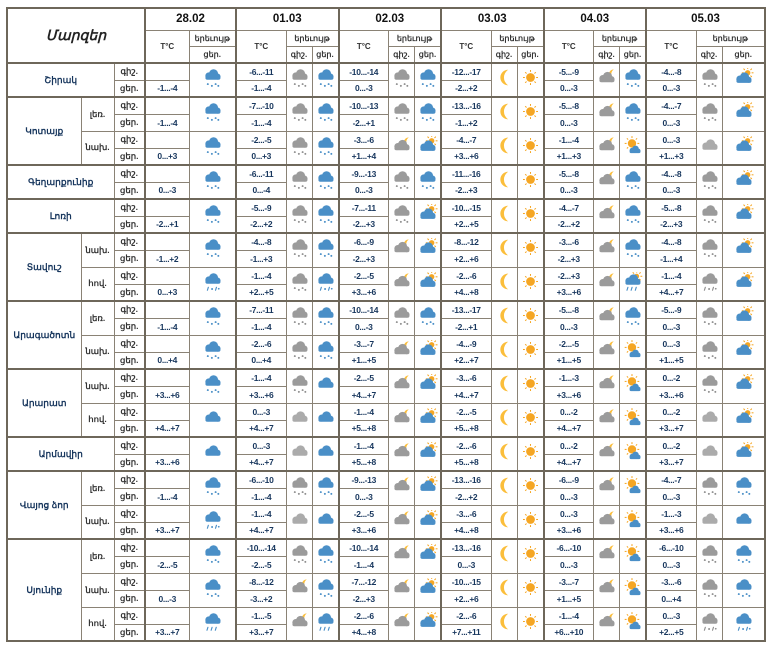 The width and height of the screenshot is (768, 656). What do you see at coordinates (466, 241) in the screenshot?
I see `temp-night-cell: -8...-12` at bounding box center [466, 241].